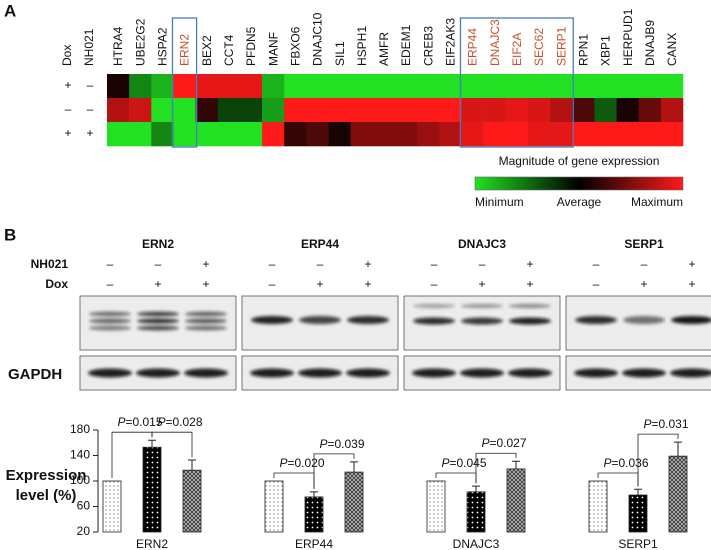  What do you see at coordinates (463, 463) in the screenshot?
I see `p-value: P=0.045` at bounding box center [463, 463].